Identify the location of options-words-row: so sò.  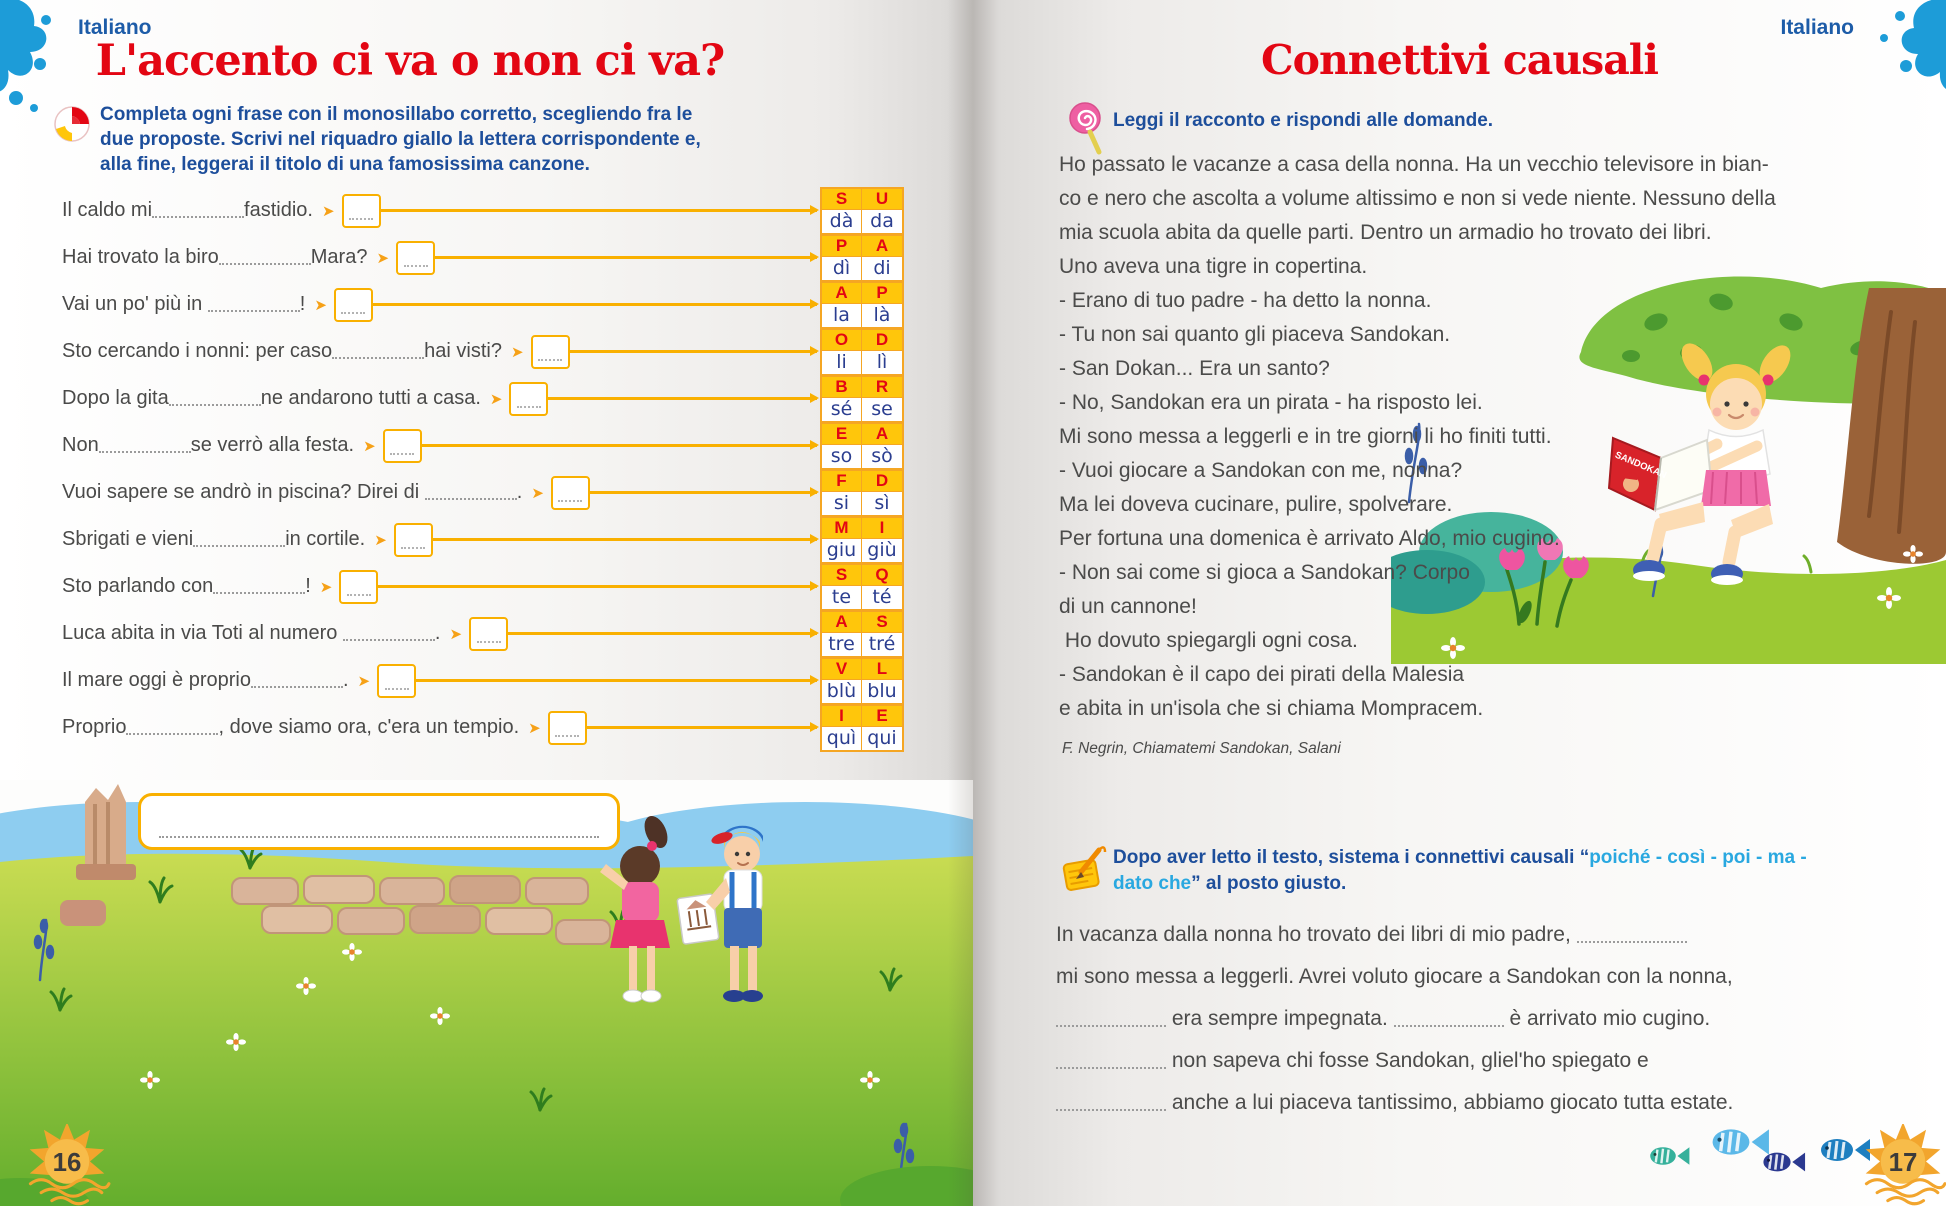
(862, 456).